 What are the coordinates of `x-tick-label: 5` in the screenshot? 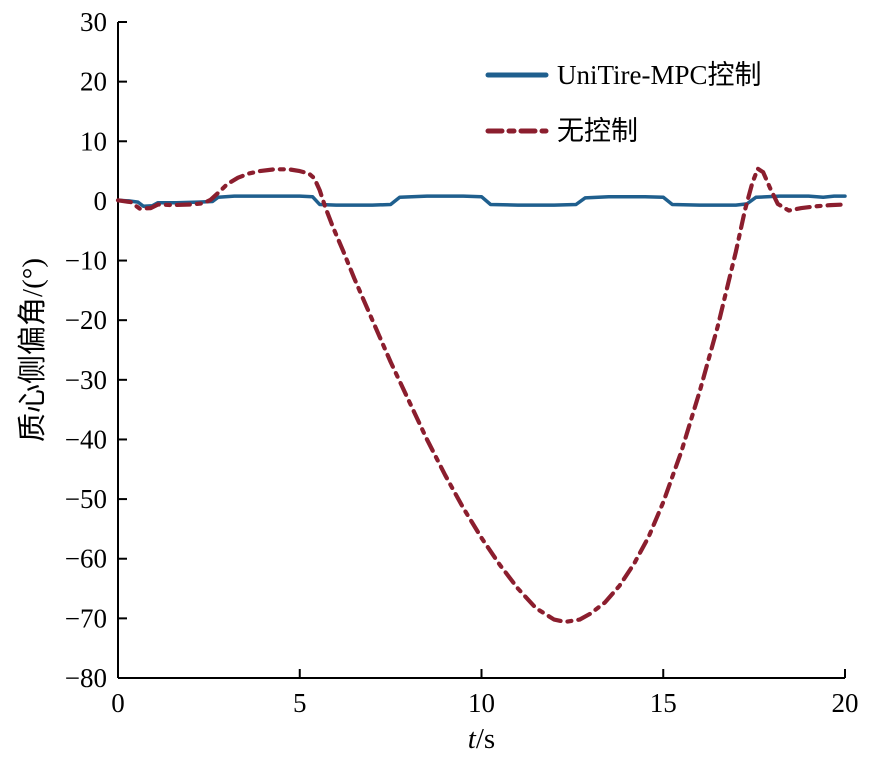 It's located at (300, 703).